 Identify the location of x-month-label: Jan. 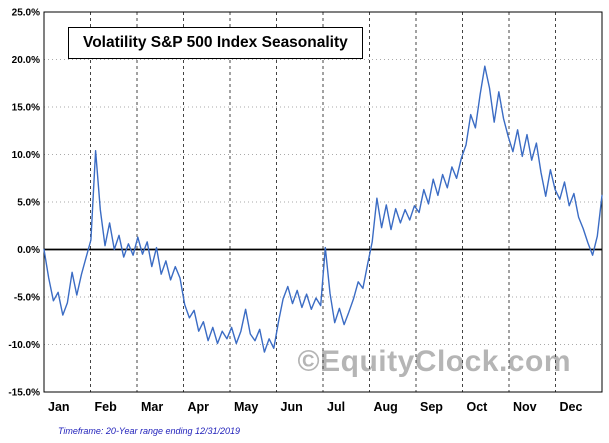
(59, 407).